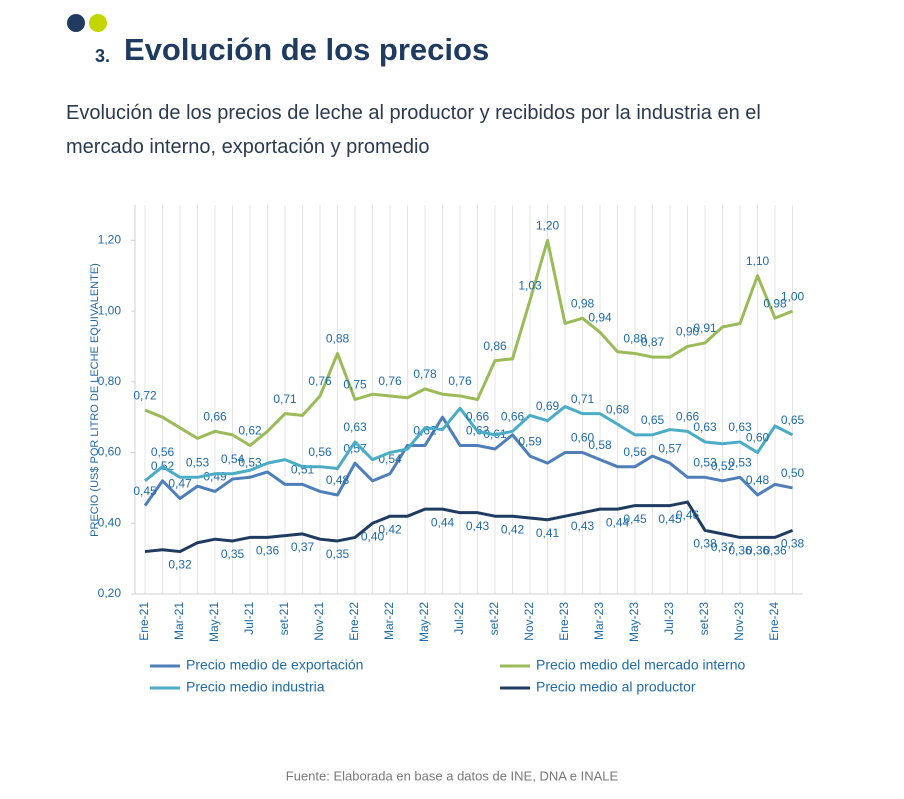  What do you see at coordinates (583, 399) in the screenshot?
I see `data-label: 0,71` at bounding box center [583, 399].